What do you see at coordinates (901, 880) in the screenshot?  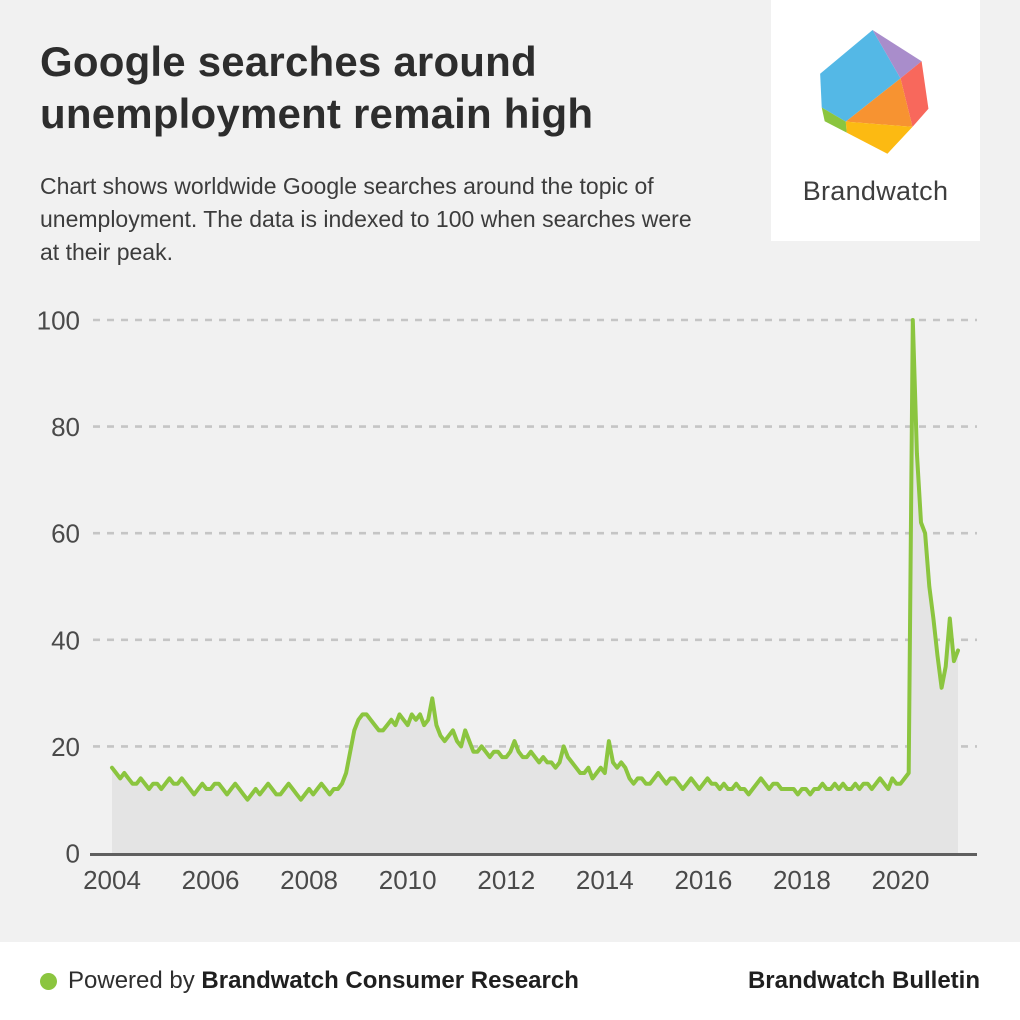 I see `x-tick-label: 2020` at bounding box center [901, 880].